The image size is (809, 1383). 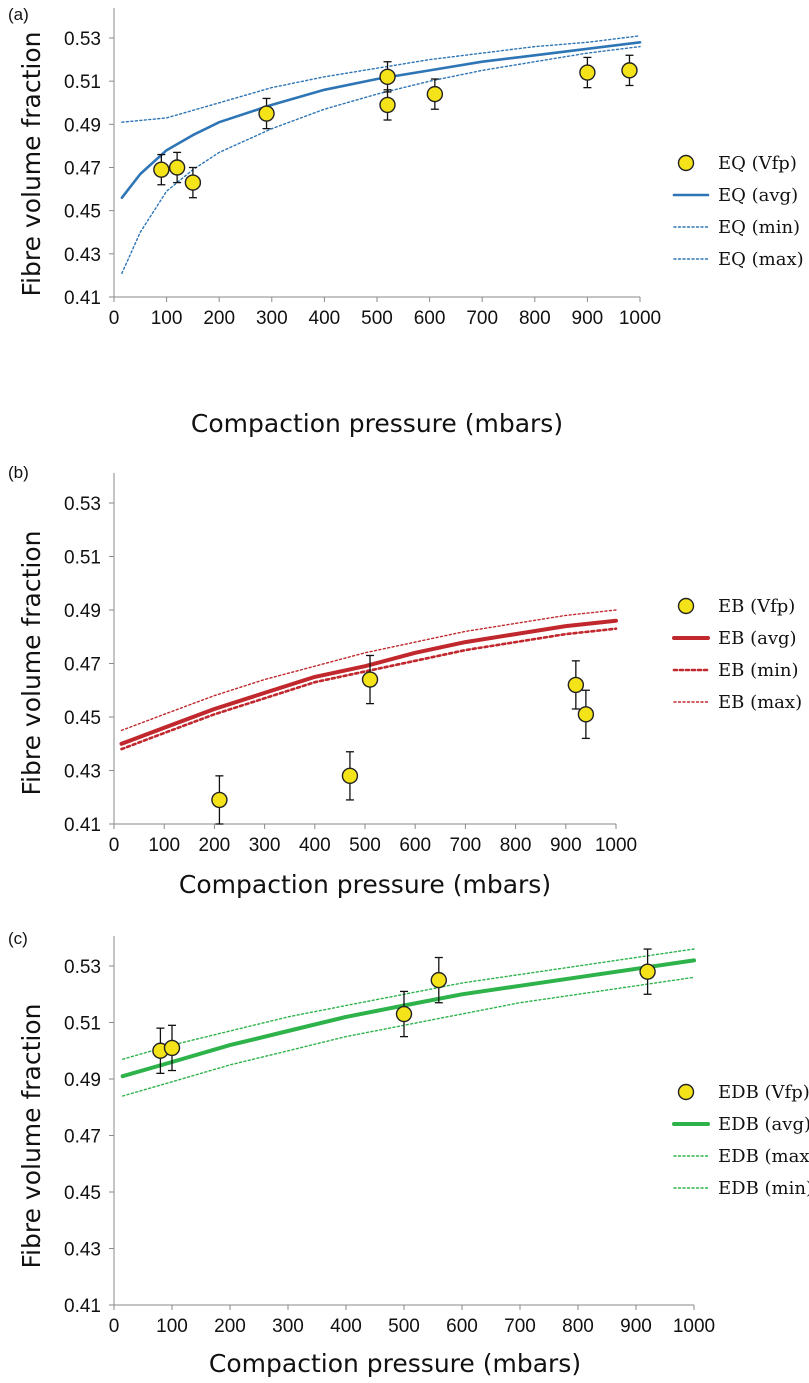 I want to click on legend-label: EB (max), so click(x=760, y=702).